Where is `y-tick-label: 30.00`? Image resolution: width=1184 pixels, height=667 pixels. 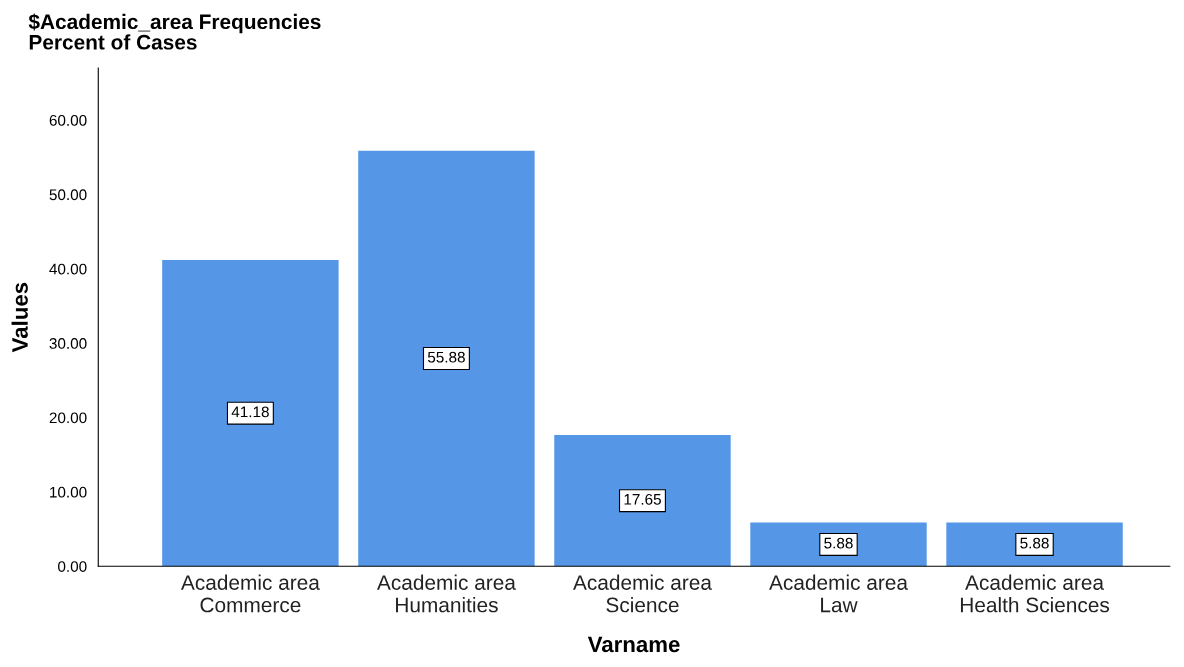
y-tick-label: 30.00 is located at coordinates (68, 343).